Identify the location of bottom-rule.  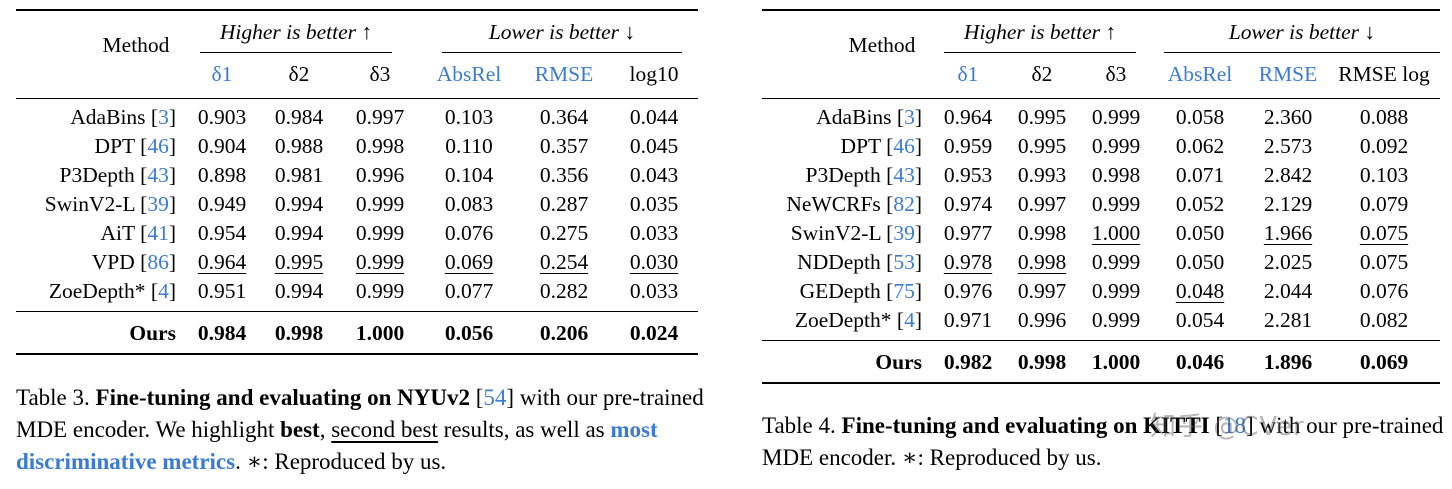
(357, 354).